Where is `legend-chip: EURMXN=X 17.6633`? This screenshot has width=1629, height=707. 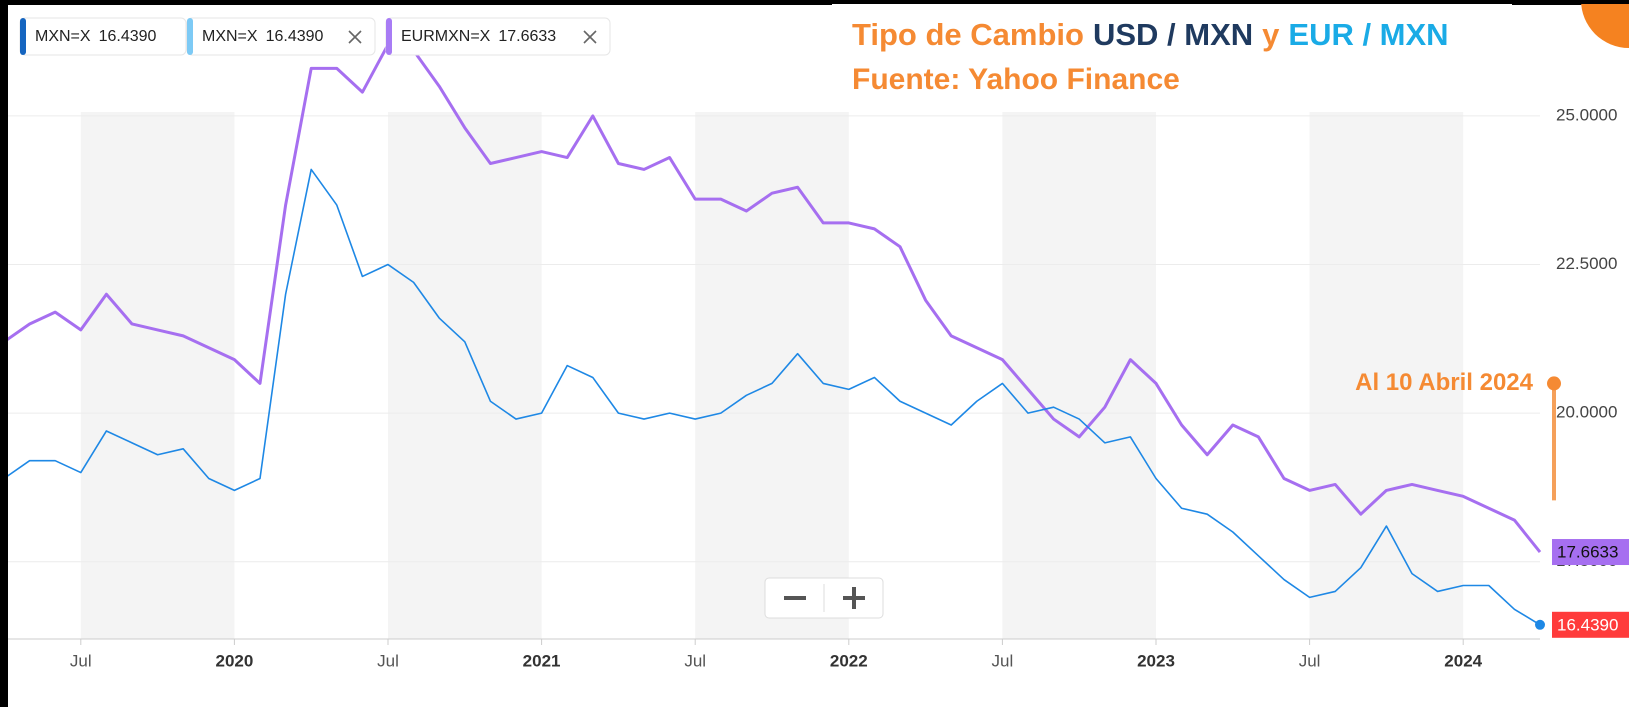
legend-chip: EURMXN=X 17.6633 is located at coordinates (498, 36).